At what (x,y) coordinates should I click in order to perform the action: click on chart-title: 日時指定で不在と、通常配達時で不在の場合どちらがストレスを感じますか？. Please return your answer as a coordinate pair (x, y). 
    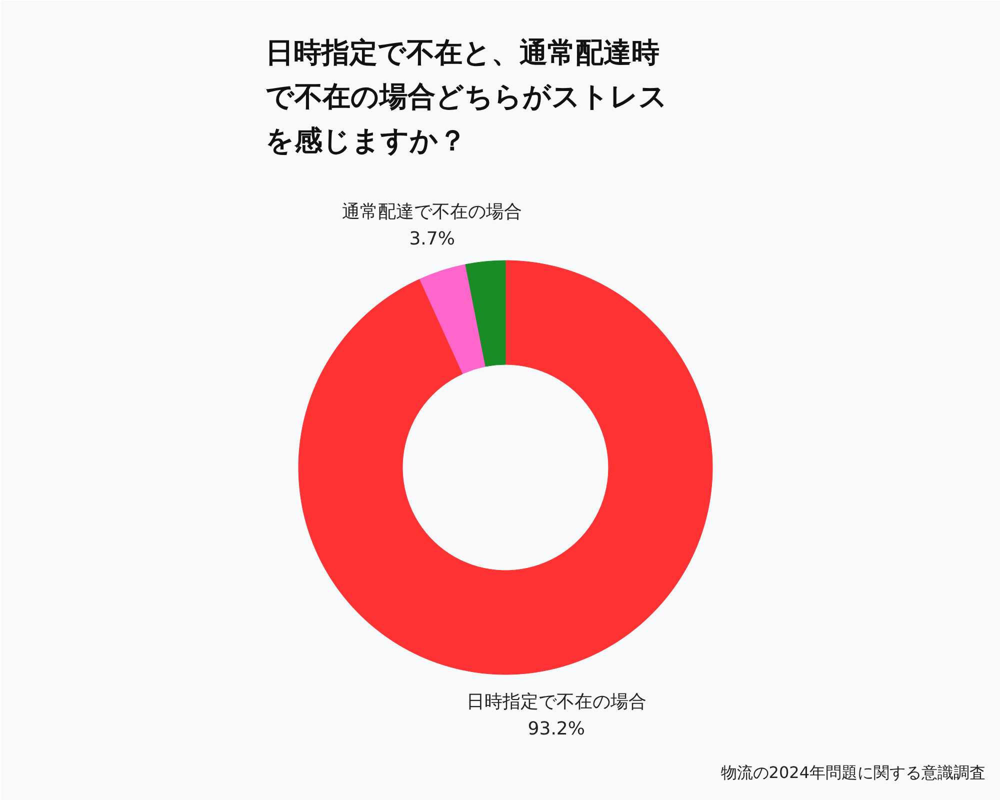
    Looking at the image, I should click on (467, 96).